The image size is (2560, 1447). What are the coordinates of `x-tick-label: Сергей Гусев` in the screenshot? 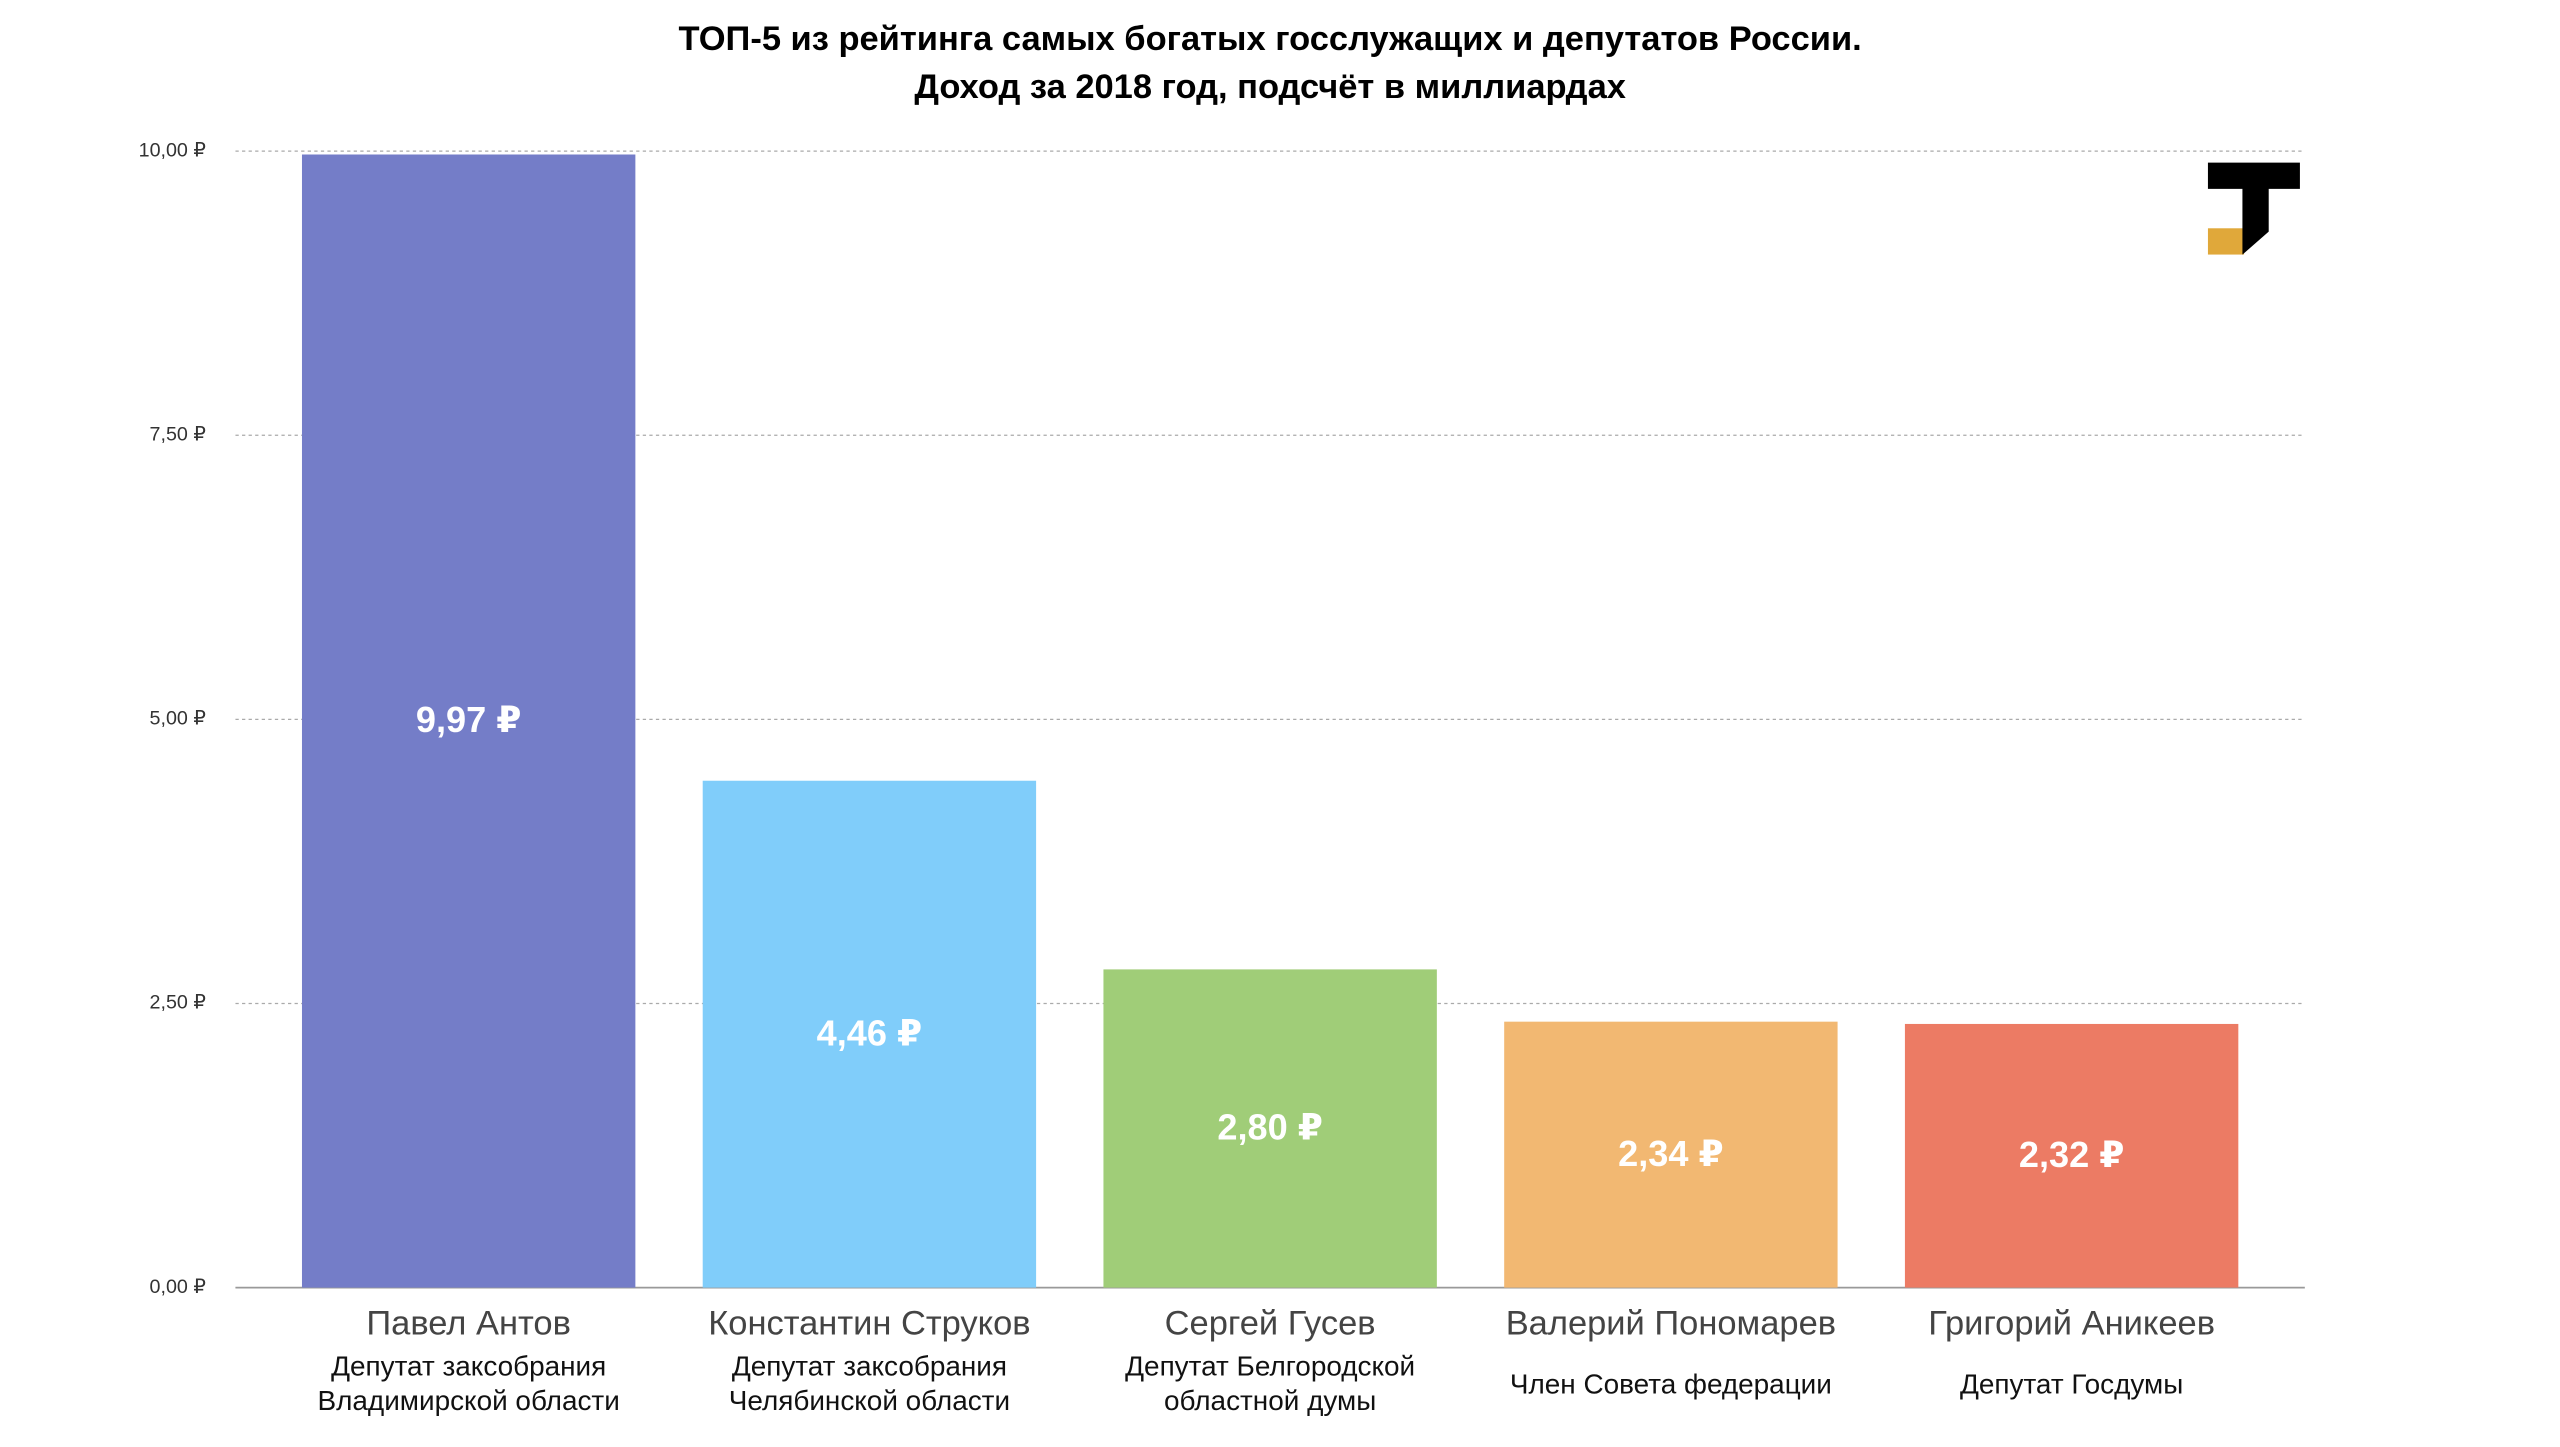 It's located at (1270, 1324).